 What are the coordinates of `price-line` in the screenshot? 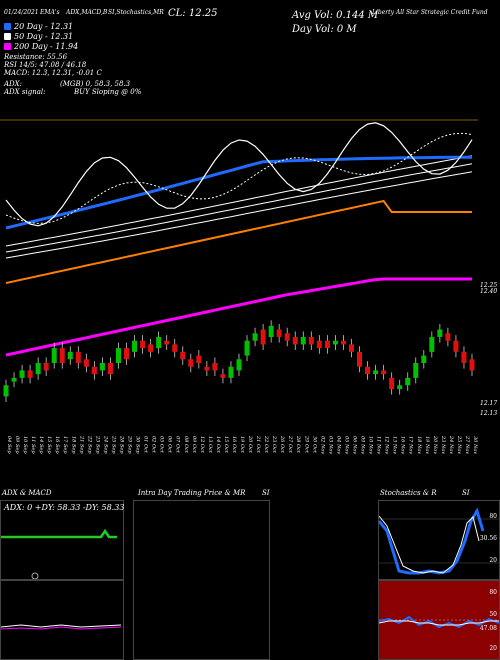 It's located at (239, 174).